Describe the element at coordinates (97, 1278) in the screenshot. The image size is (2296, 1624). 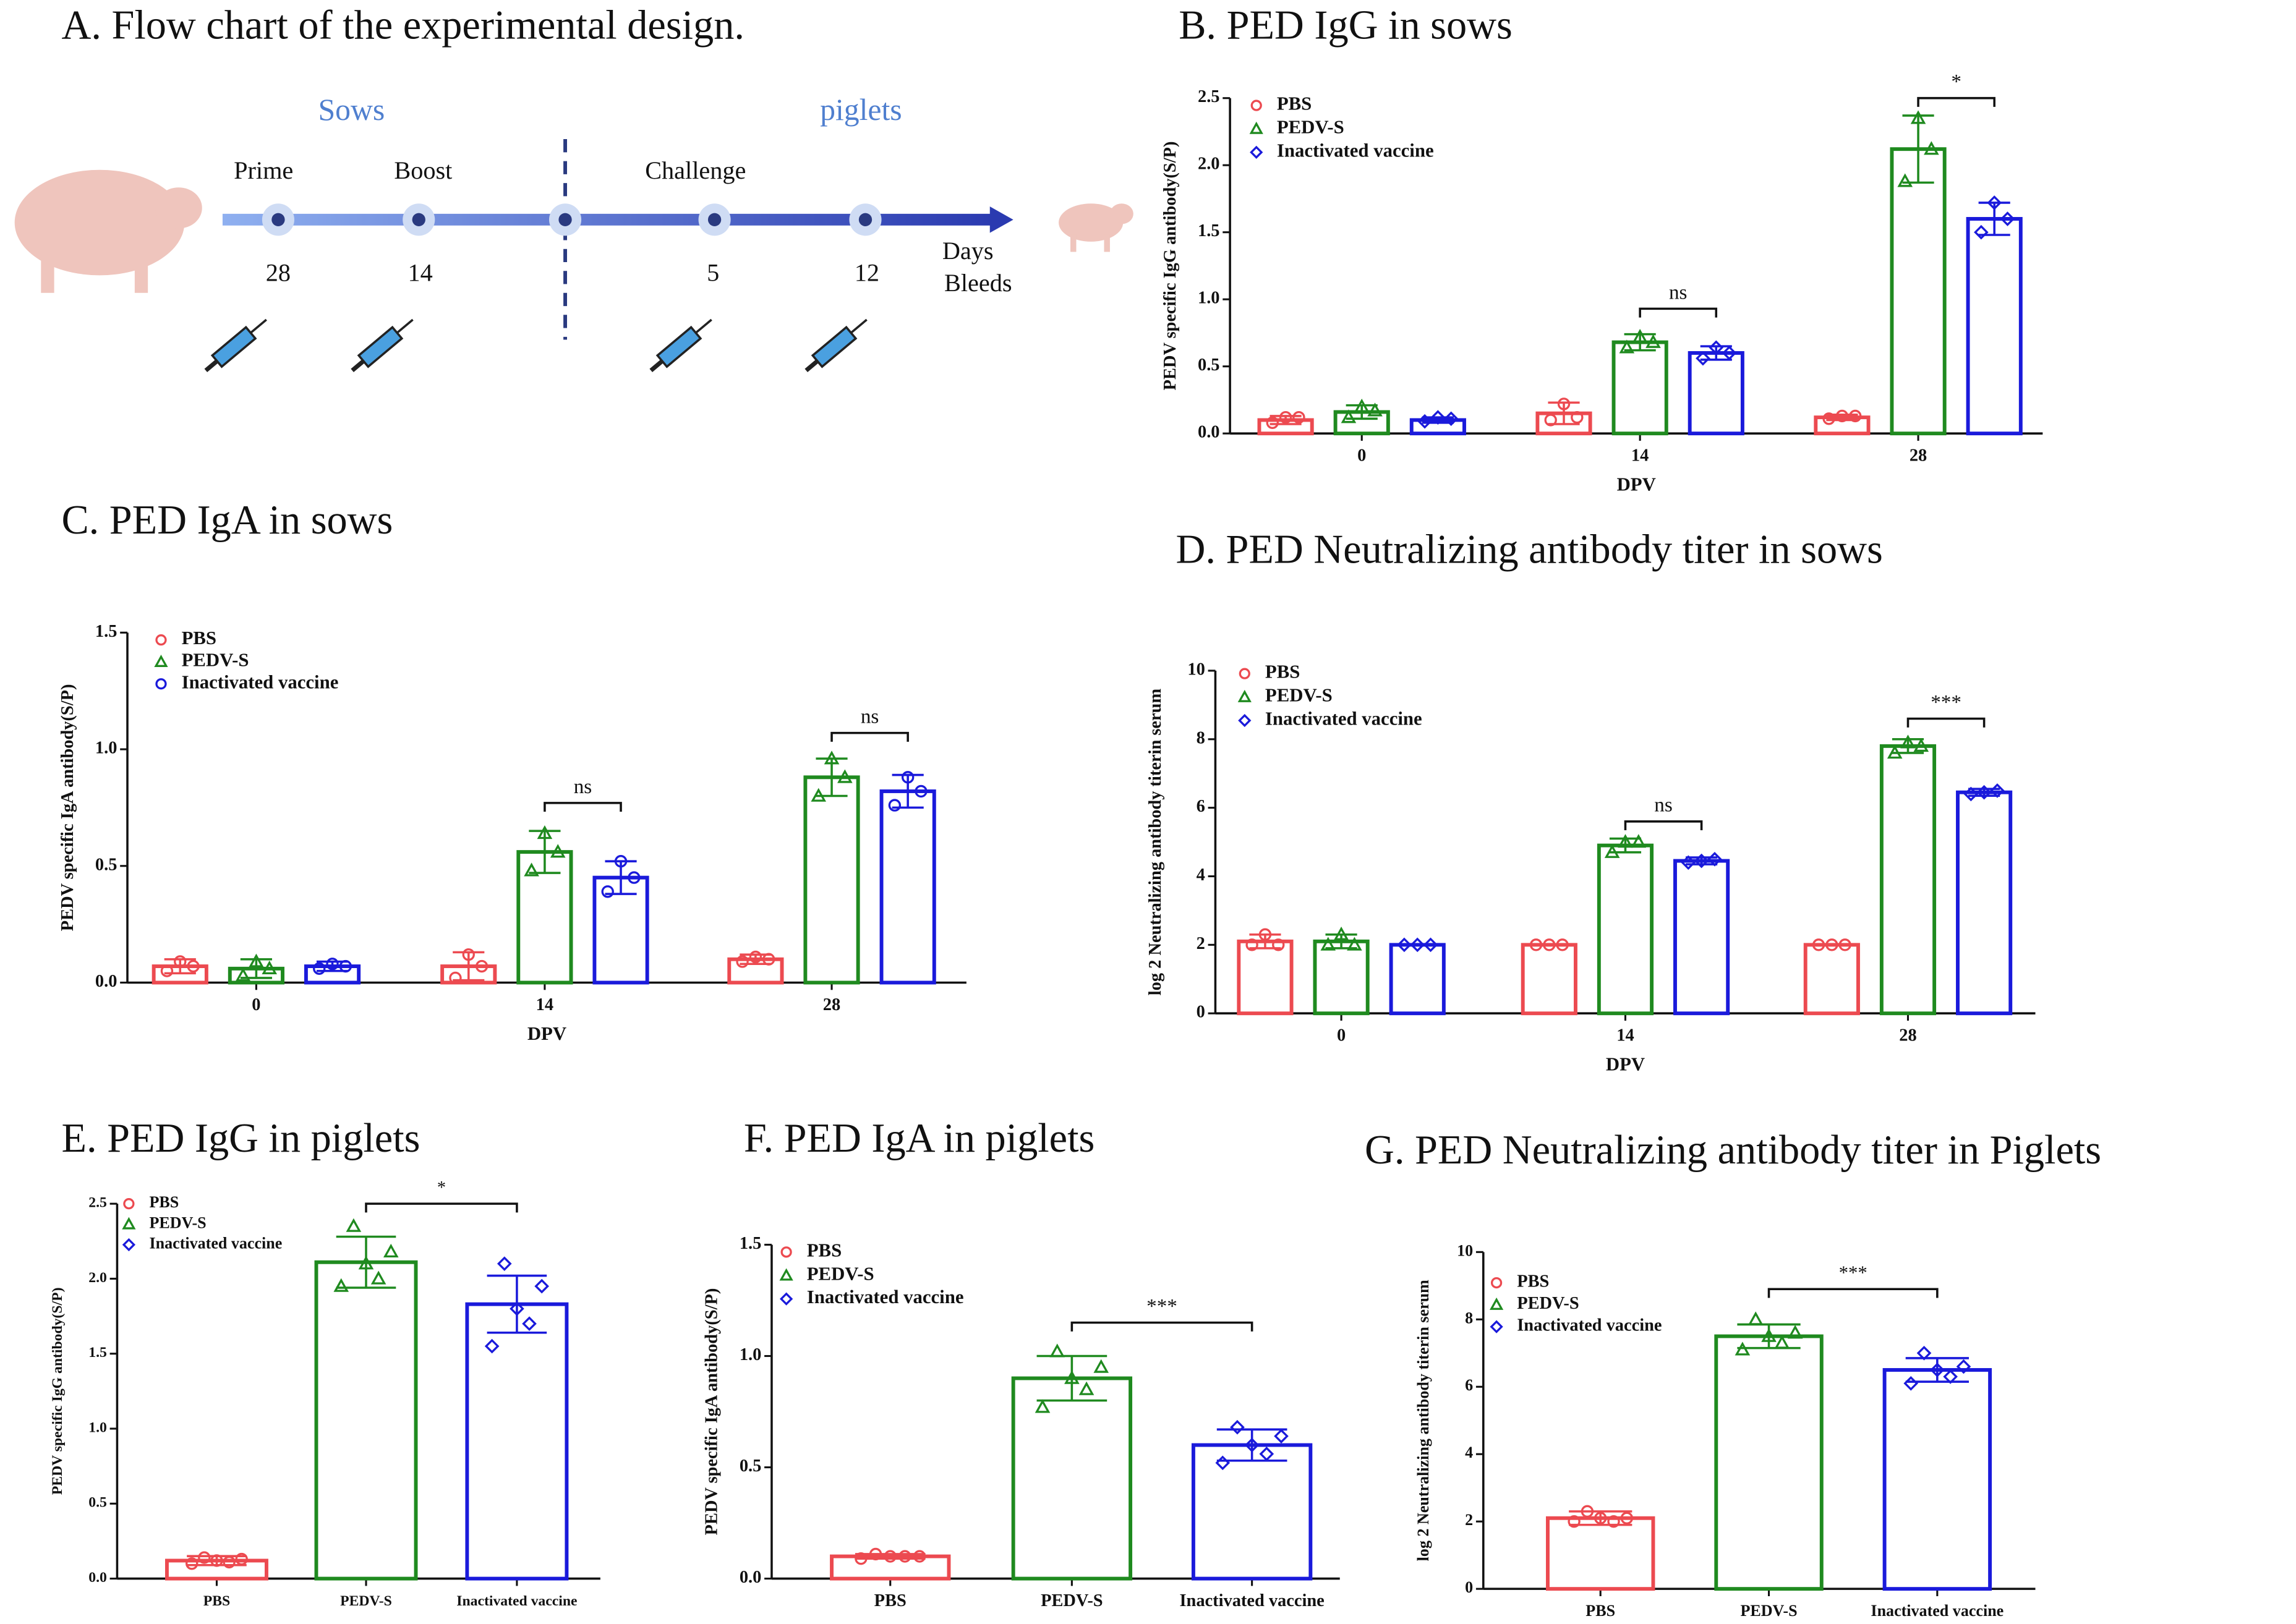
I see `y-tick-label: 2.0` at that location.